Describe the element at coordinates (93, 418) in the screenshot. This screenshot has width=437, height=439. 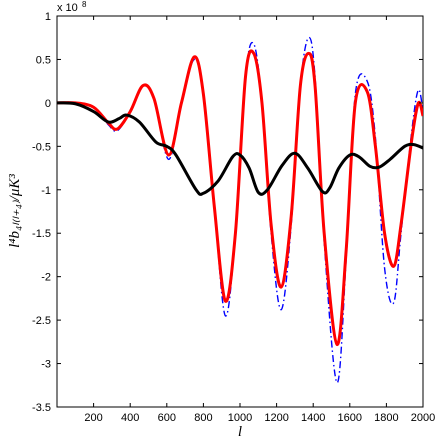
I see `x-tick-label: 200` at that location.